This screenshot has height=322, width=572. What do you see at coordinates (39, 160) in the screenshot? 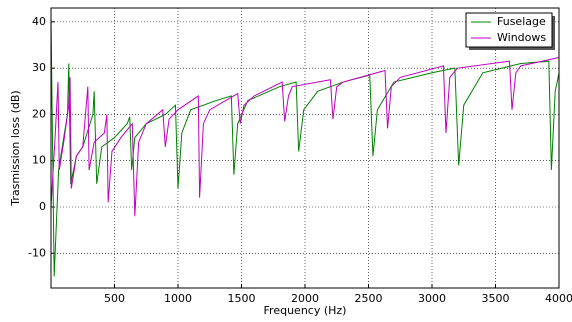
I see `y-tick-label: 10` at bounding box center [39, 160].